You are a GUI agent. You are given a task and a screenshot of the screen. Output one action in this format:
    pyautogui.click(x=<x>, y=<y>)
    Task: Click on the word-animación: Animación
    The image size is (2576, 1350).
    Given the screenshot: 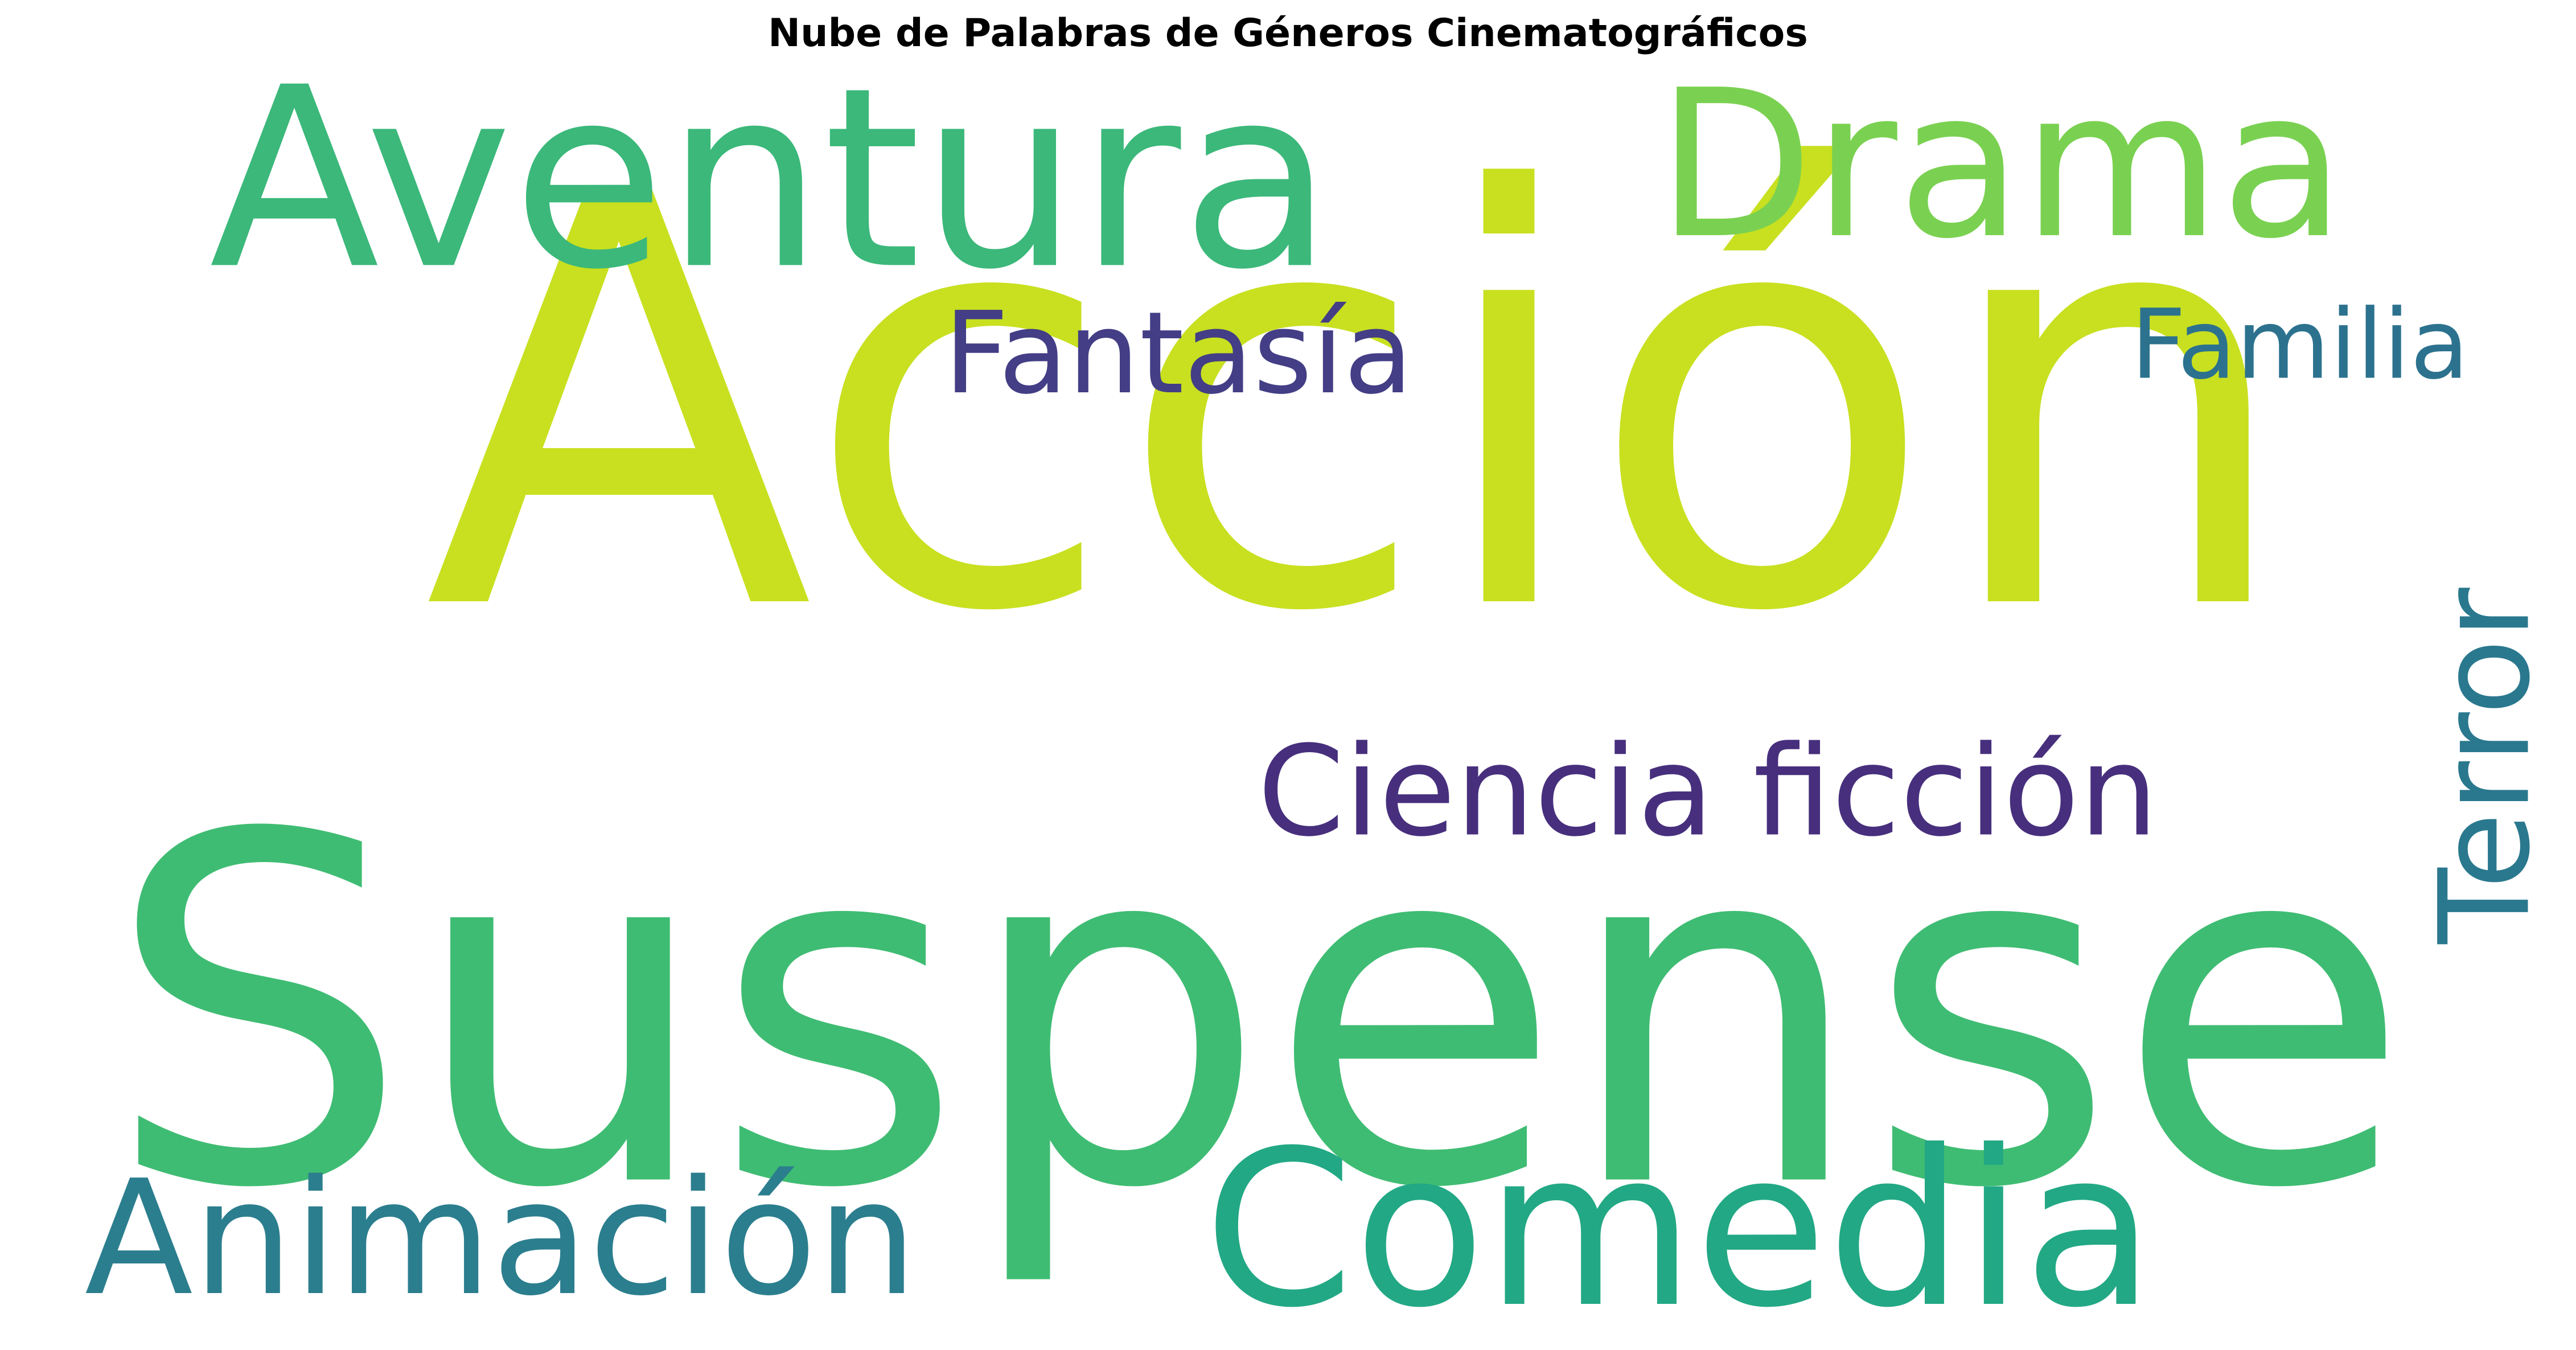 What is the action you would take?
    pyautogui.click(x=501, y=1238)
    